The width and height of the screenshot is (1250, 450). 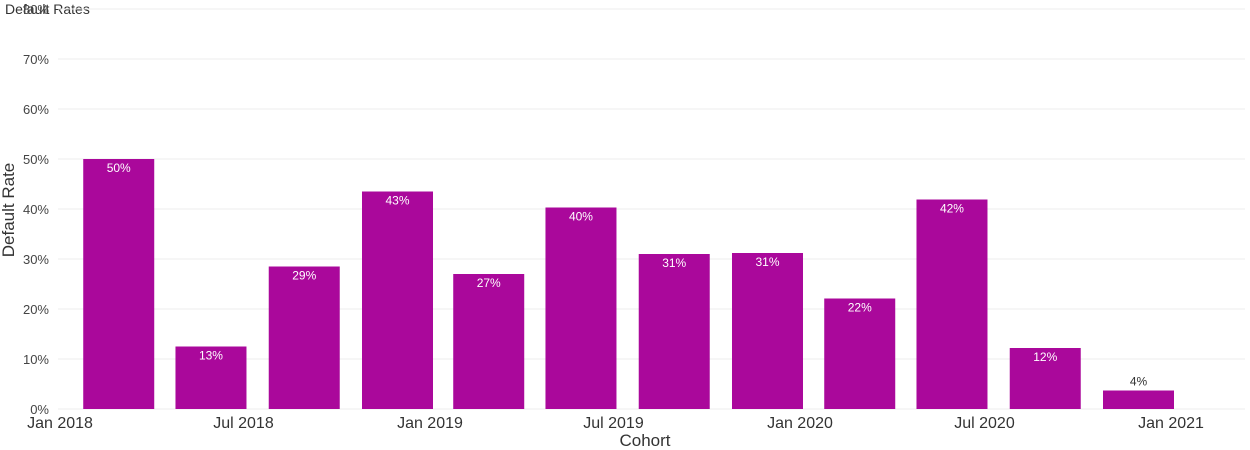 I want to click on y-axis-label: Default Rate, so click(x=9, y=210).